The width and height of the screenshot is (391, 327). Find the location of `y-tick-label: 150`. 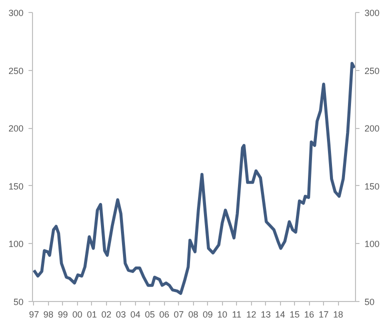

y-tick-label: 150 is located at coordinates (16, 186).